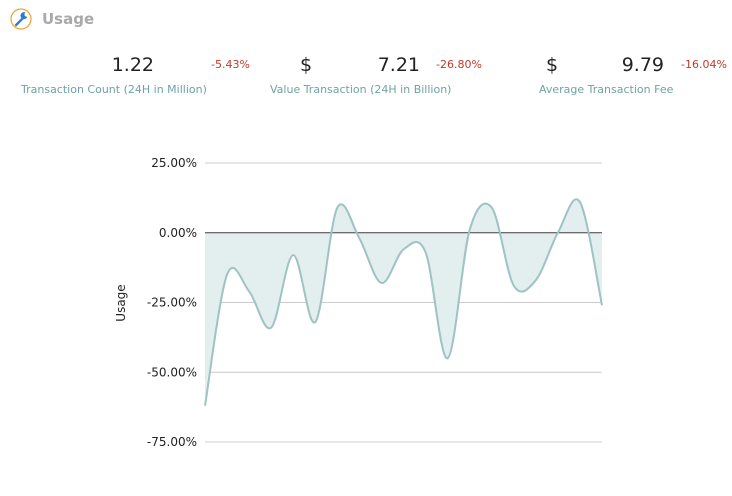 The image size is (732, 496). What do you see at coordinates (361, 89) in the screenshot?
I see `metric-label: Value Transaction (24H in Billion)` at bounding box center [361, 89].